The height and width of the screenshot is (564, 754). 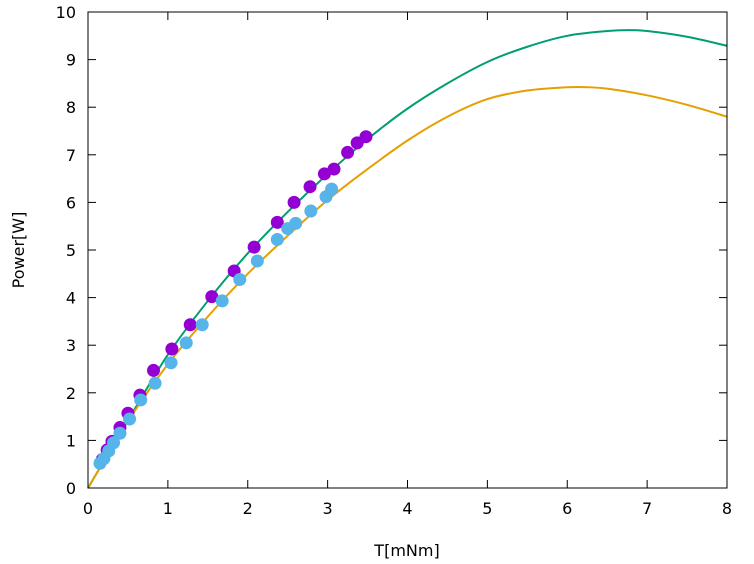 I want to click on x-tick-label: 4, so click(x=407, y=508).